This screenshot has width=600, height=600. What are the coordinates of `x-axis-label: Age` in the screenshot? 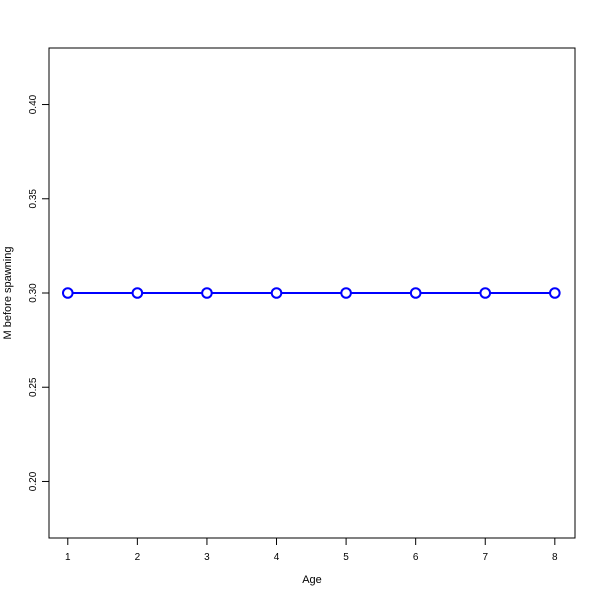 It's located at (312, 580).